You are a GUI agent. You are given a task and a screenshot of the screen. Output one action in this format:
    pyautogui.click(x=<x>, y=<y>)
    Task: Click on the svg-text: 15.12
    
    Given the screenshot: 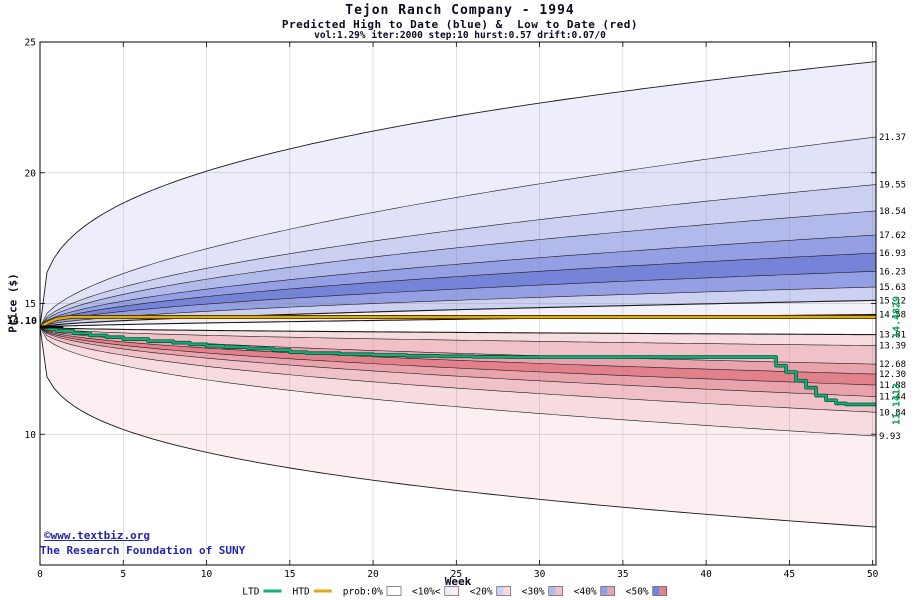 What is the action you would take?
    pyautogui.click(x=892, y=301)
    